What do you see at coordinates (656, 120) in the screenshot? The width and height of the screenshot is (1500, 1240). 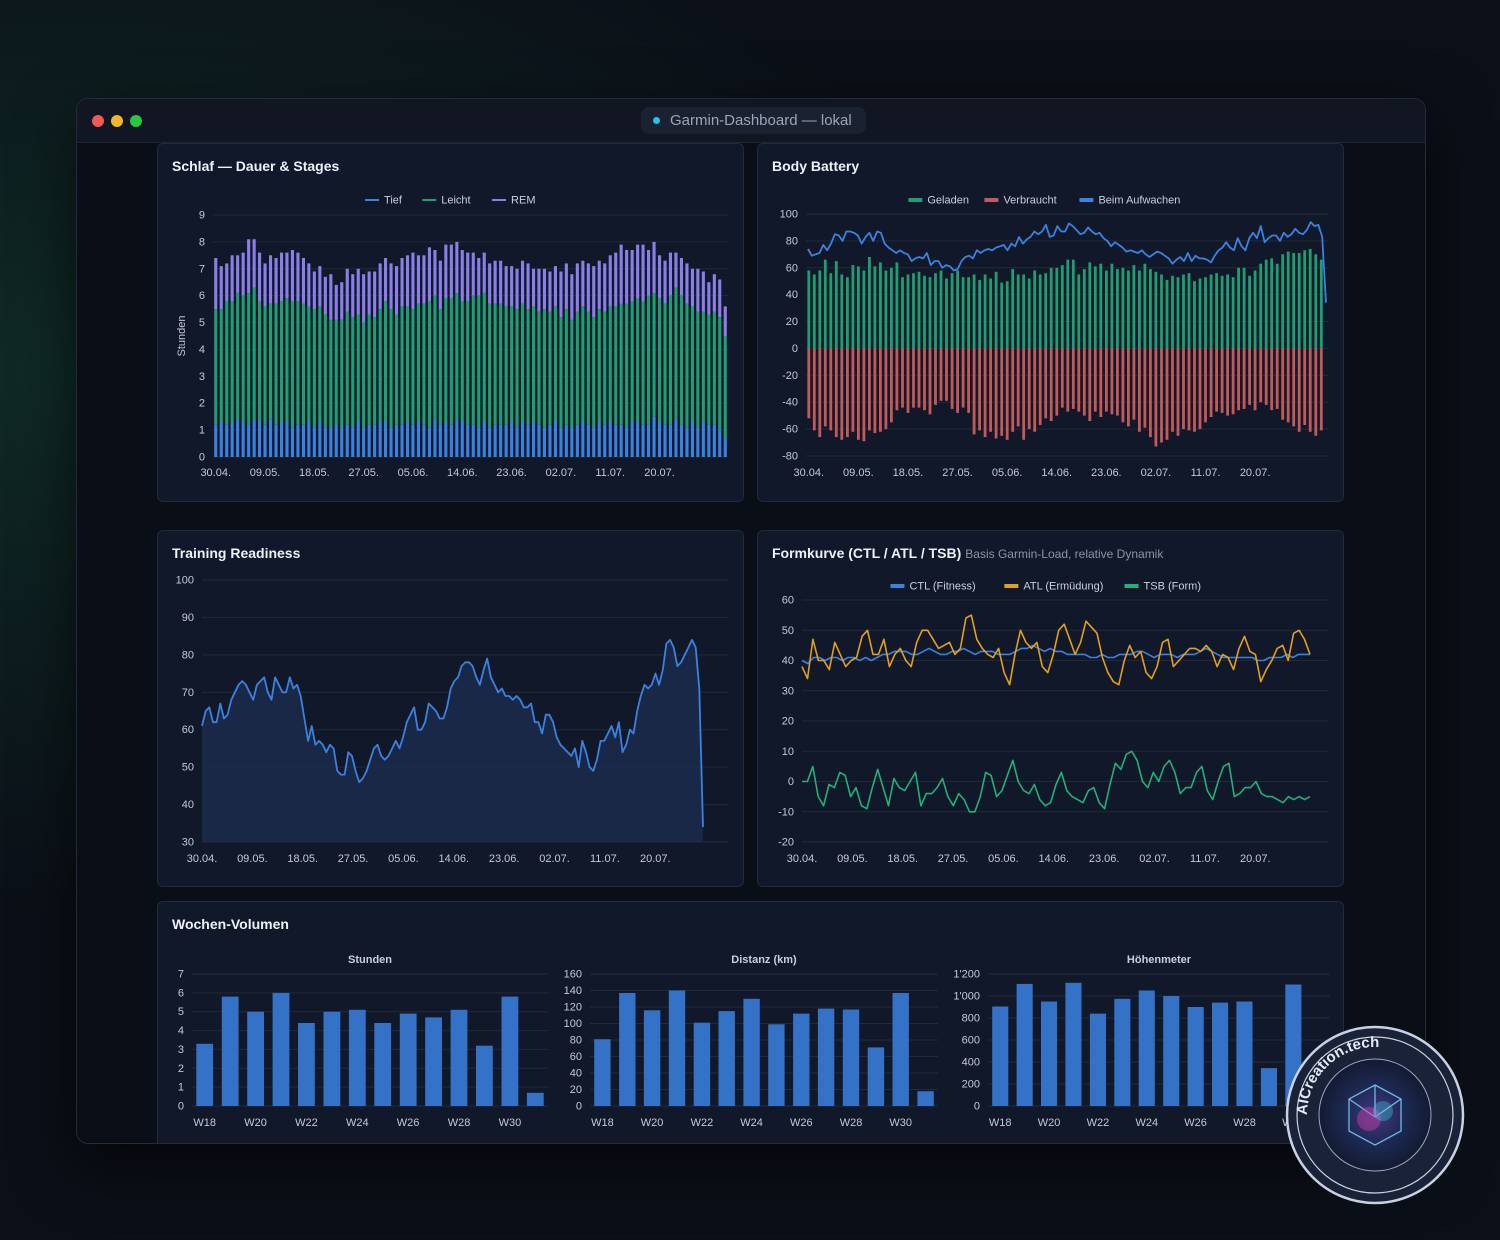 I see `status-dot-icon` at bounding box center [656, 120].